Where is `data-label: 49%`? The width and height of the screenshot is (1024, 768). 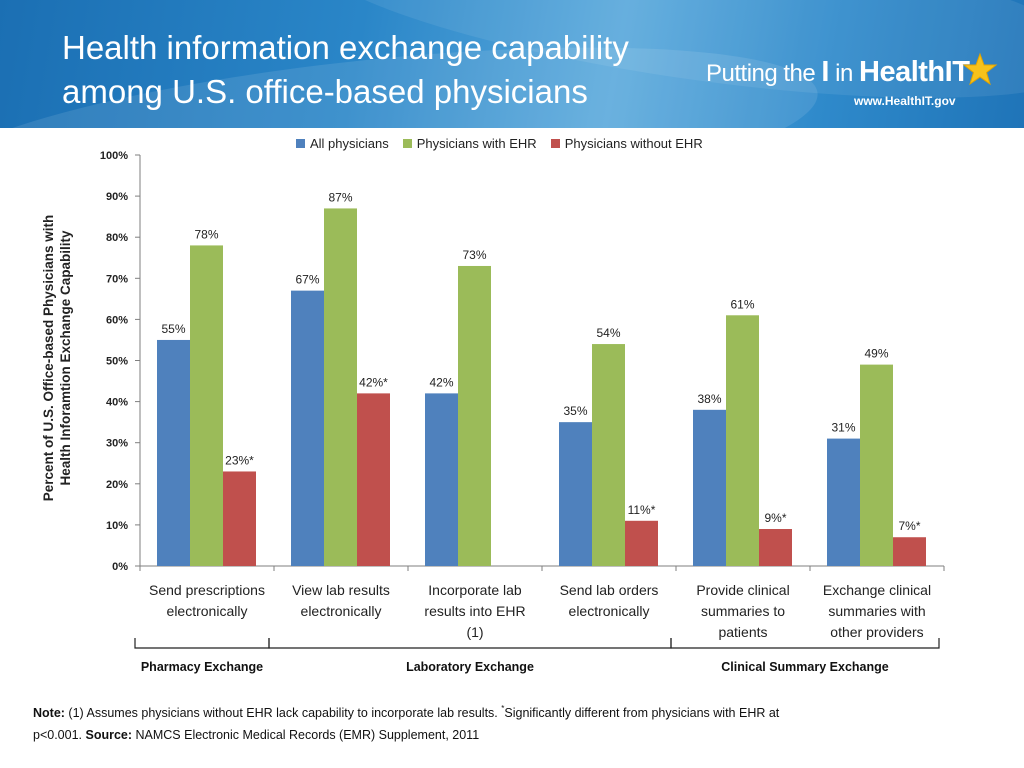
data-label: 49% is located at coordinates (876, 354).